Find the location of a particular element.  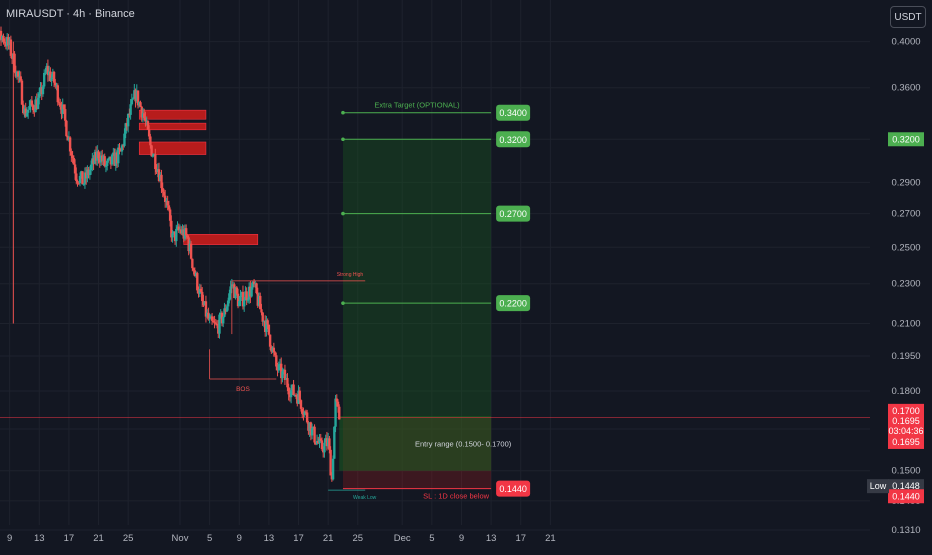

price-tick-label: 0.2500 is located at coordinates (905, 247).